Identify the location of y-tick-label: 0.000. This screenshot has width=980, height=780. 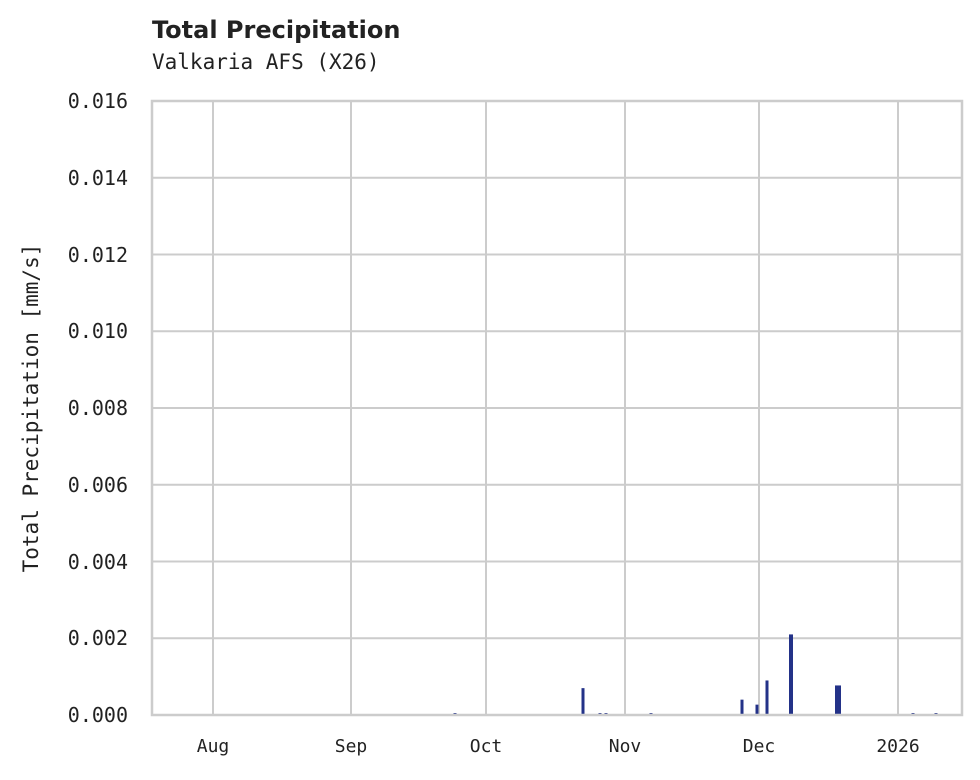
(97, 715).